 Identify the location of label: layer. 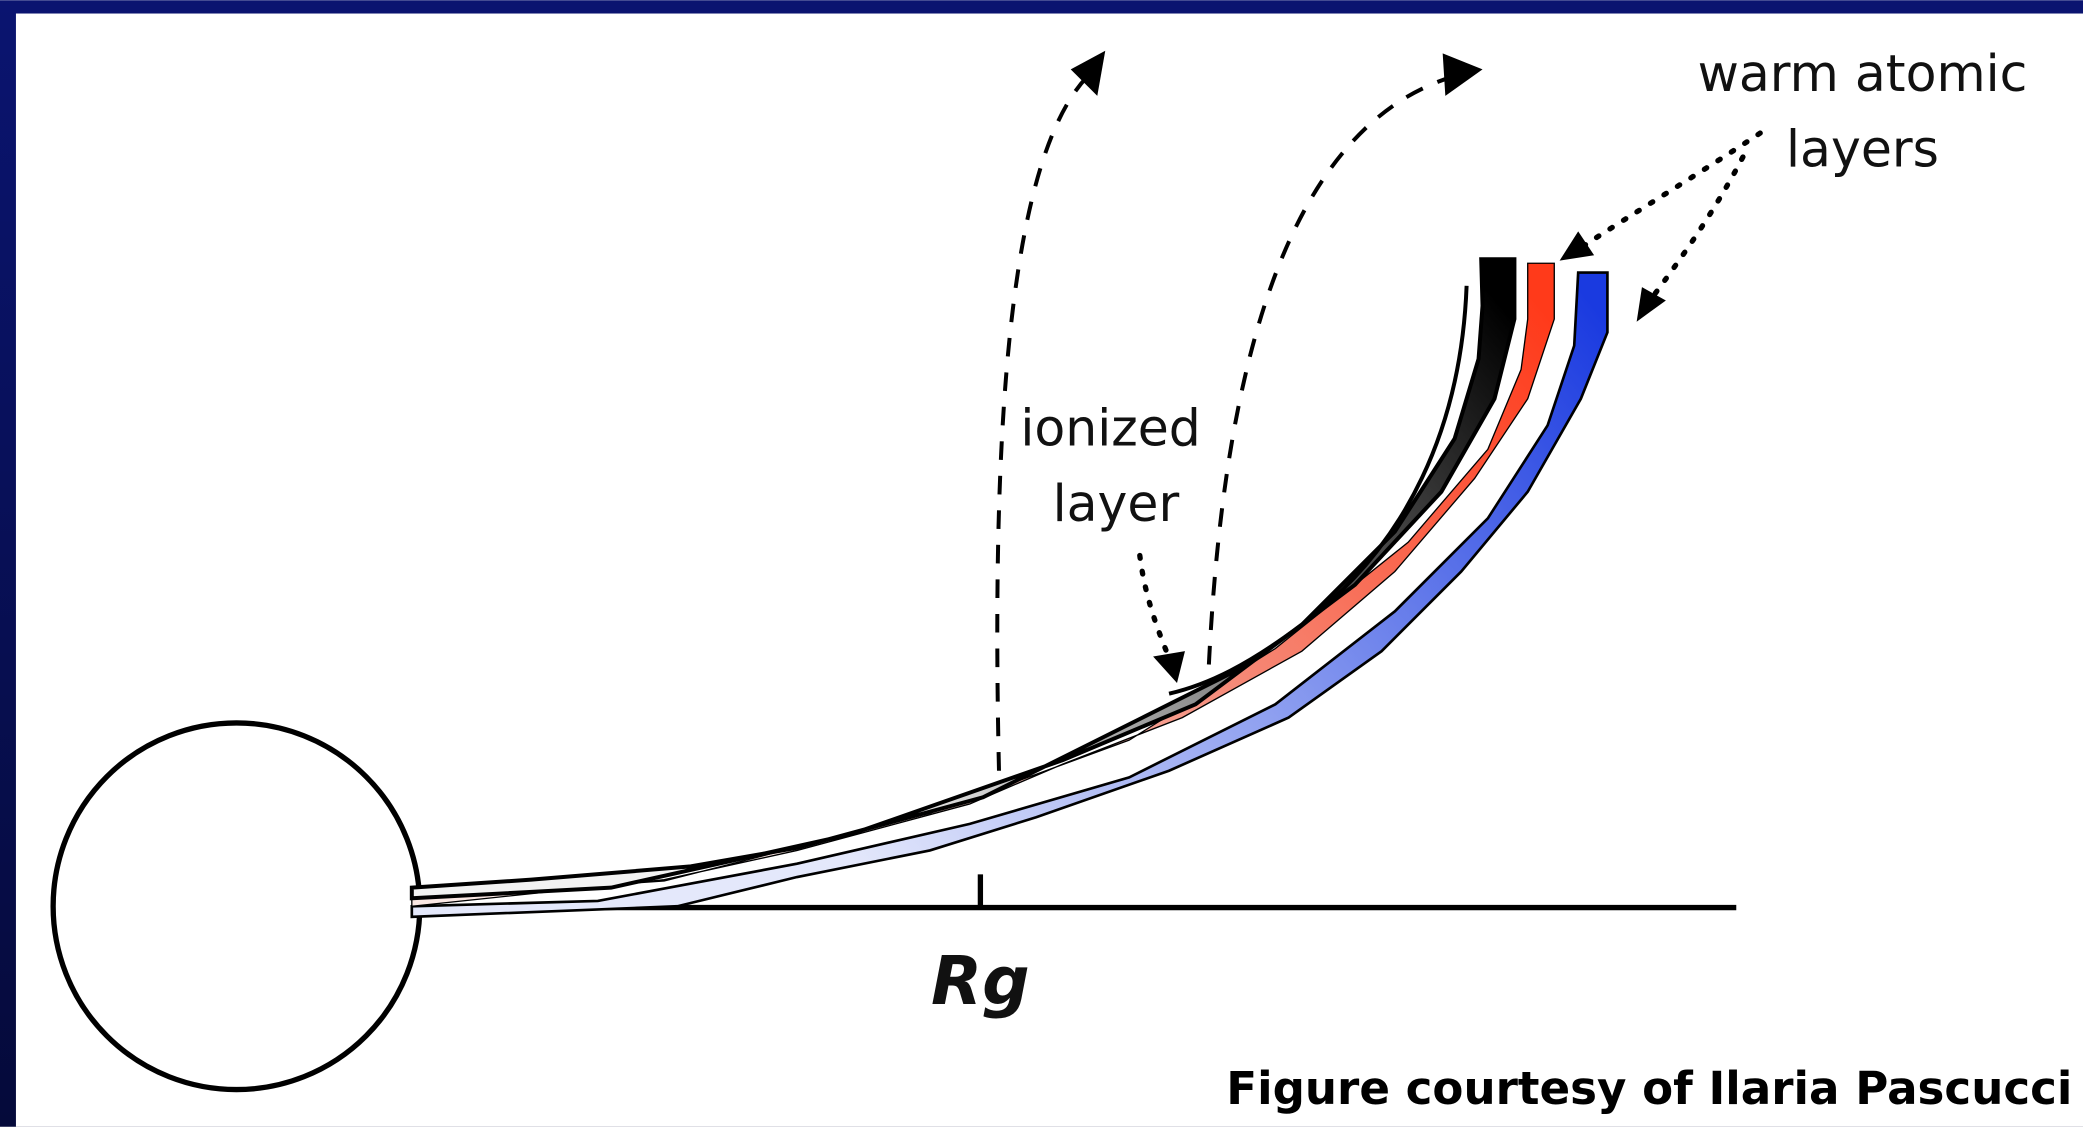
(1116, 503).